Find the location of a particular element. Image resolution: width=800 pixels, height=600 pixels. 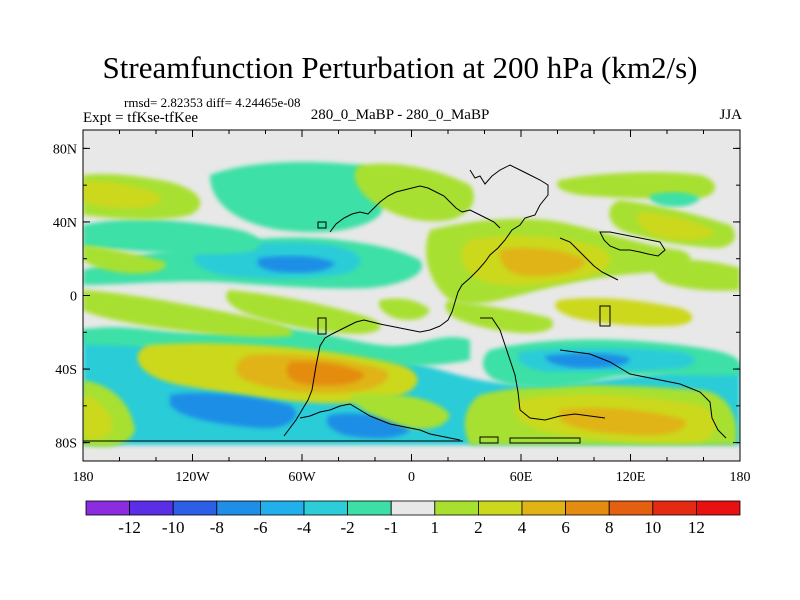

colorbar-label: 1 is located at coordinates (435, 527).